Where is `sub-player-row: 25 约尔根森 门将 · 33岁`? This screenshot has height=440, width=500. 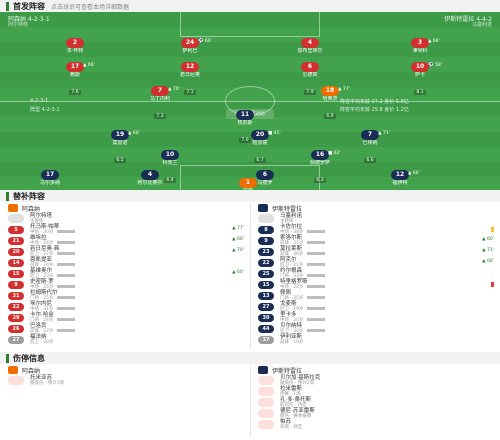 sub-player-row: 25 约尔根森 门将 · 33岁 is located at coordinates (378, 273).